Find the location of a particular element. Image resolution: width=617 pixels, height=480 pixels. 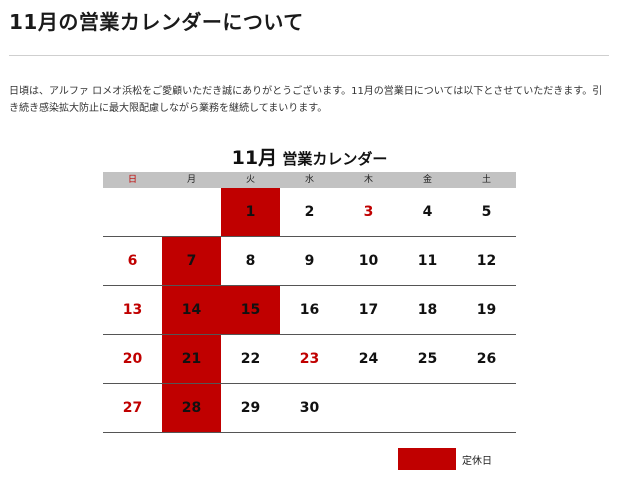

calendar-day: 6 is located at coordinates (132, 261).